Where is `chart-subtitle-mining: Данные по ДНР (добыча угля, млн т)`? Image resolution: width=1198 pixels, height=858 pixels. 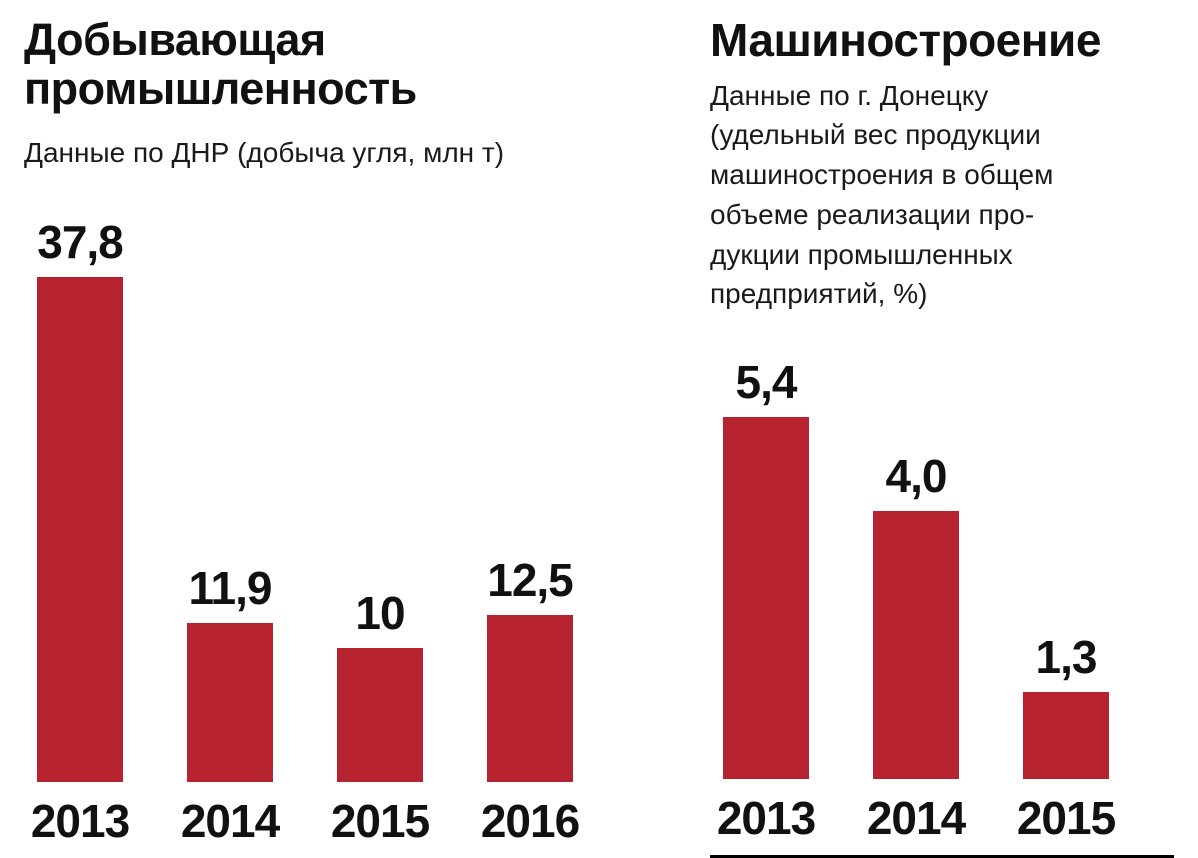 chart-subtitle-mining: Данные по ДНР (добыча угля, млн т) is located at coordinates (264, 153).